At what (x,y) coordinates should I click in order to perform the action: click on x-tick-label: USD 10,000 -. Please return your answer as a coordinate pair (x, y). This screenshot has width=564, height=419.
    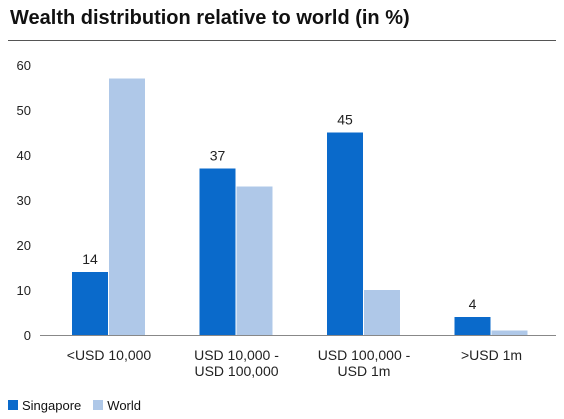
    Looking at the image, I should click on (236, 355).